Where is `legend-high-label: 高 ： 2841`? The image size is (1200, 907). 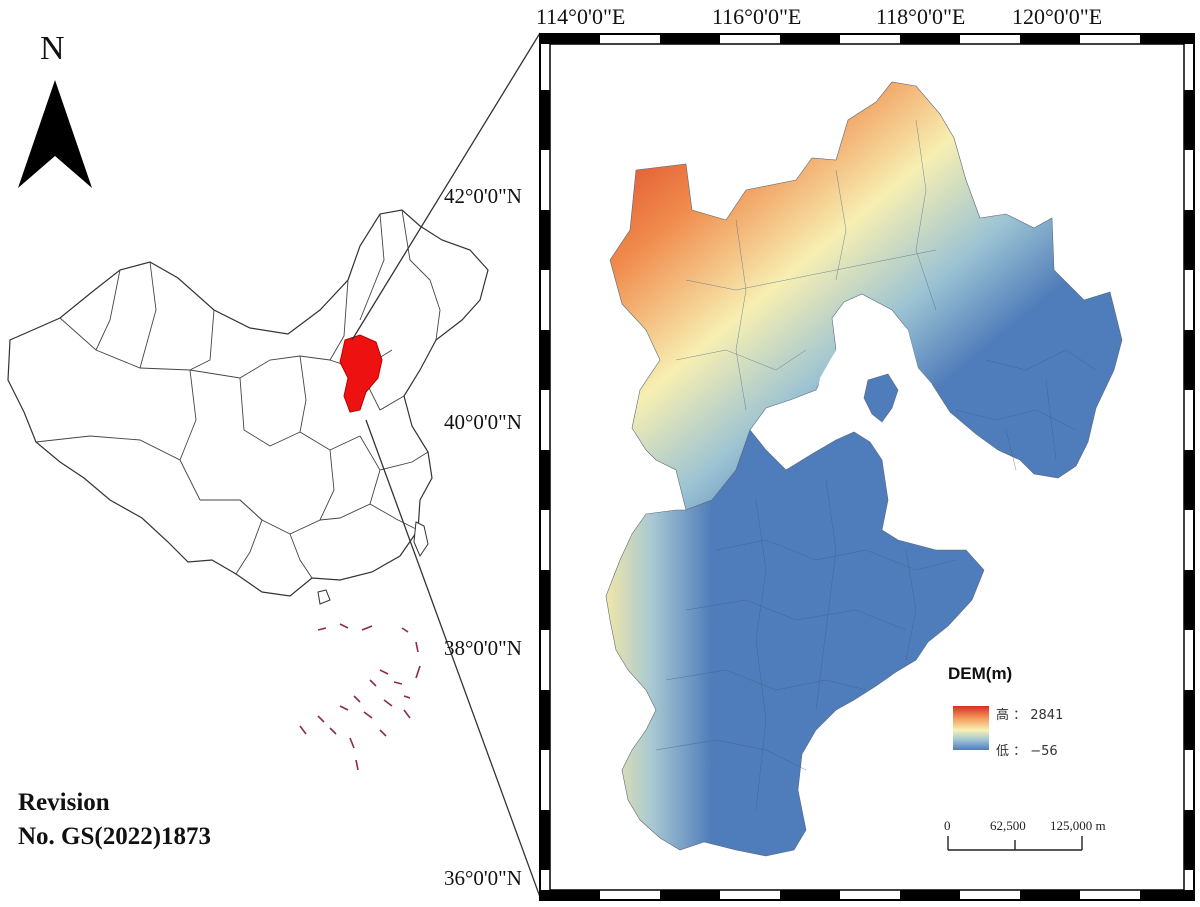 legend-high-label: 高 ： 2841 is located at coordinates (1030, 715).